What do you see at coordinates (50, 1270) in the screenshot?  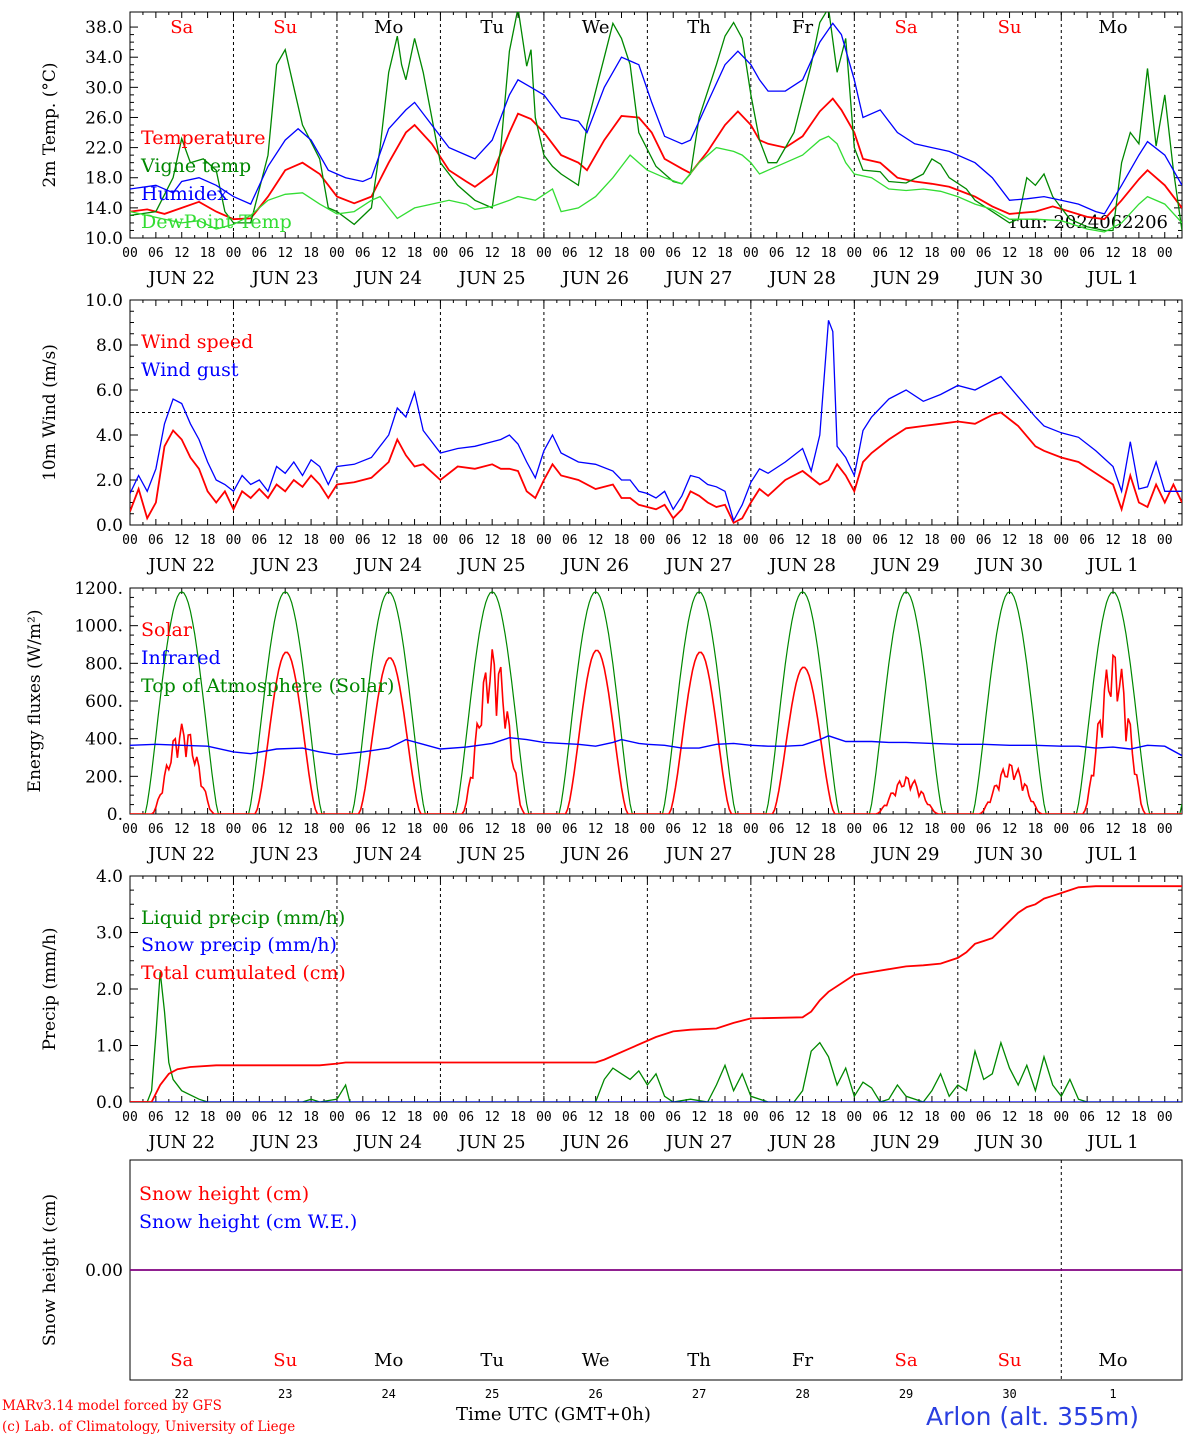 I see `y-axis-label: Snow height (cm)` at bounding box center [50, 1270].